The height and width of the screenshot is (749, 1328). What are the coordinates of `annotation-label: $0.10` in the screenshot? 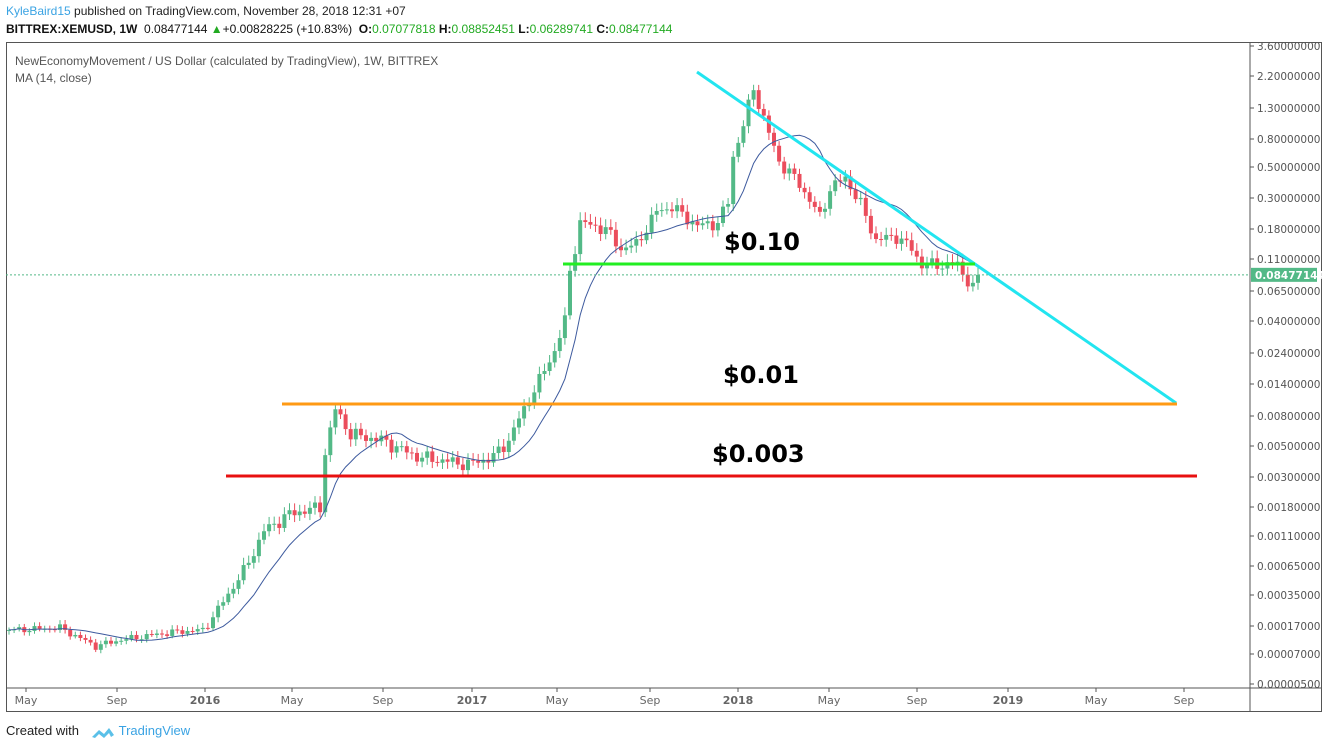 It's located at (762, 242).